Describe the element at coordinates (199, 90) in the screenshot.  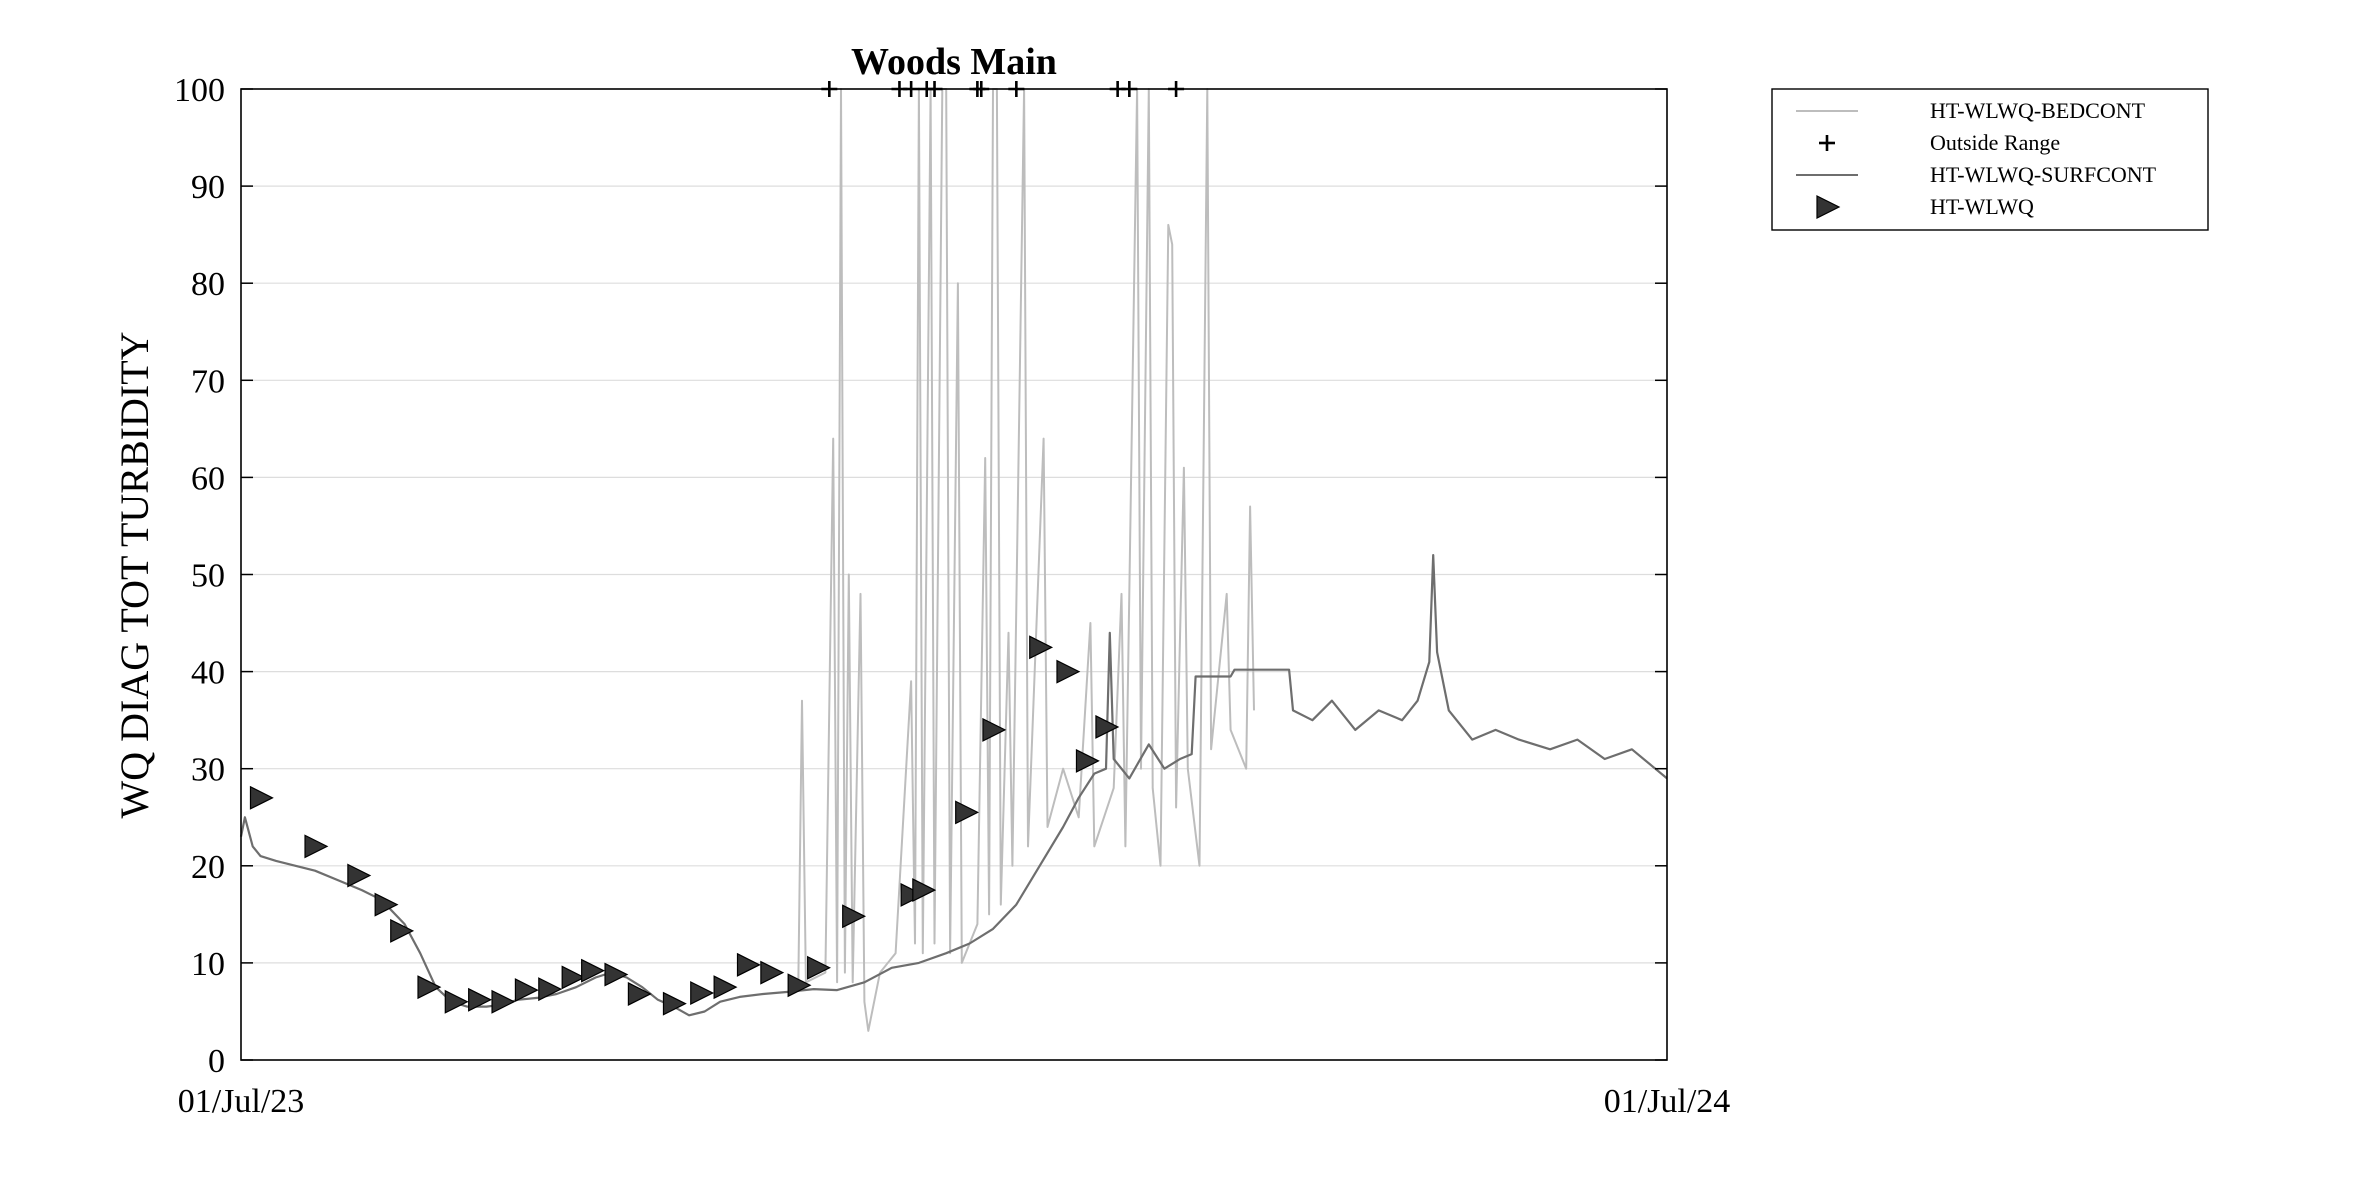
I see `y-tick-label: 100` at that location.